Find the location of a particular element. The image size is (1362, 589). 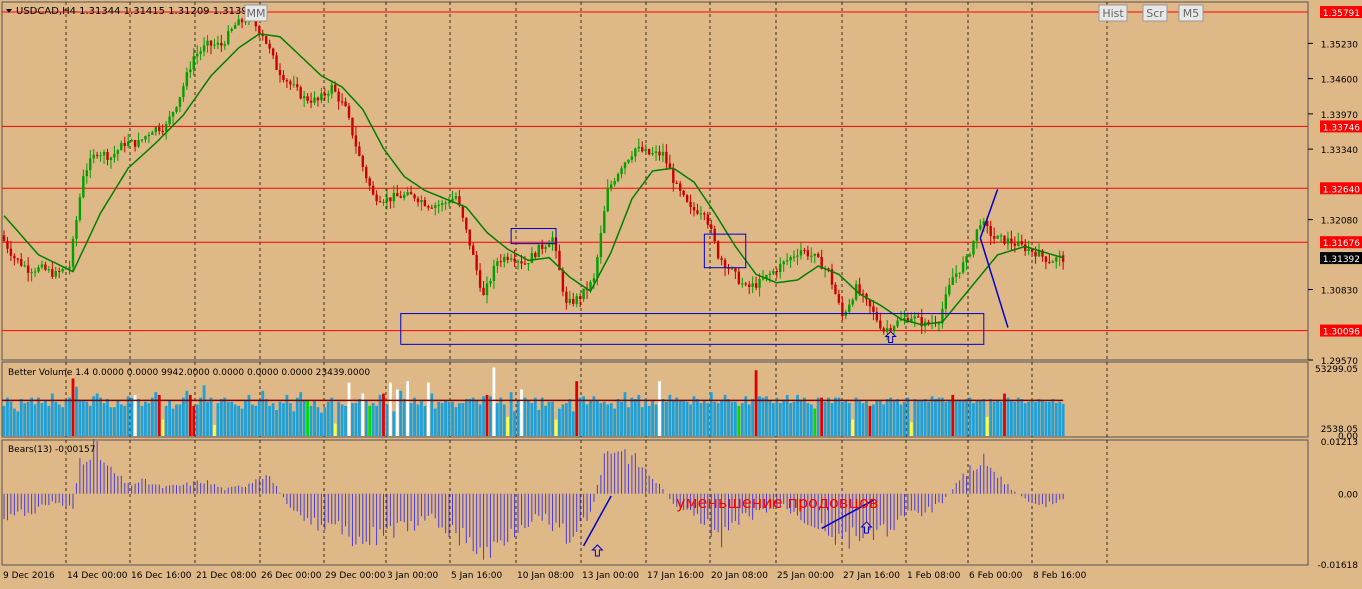

m5-button-label: M5 is located at coordinates (1191, 13).